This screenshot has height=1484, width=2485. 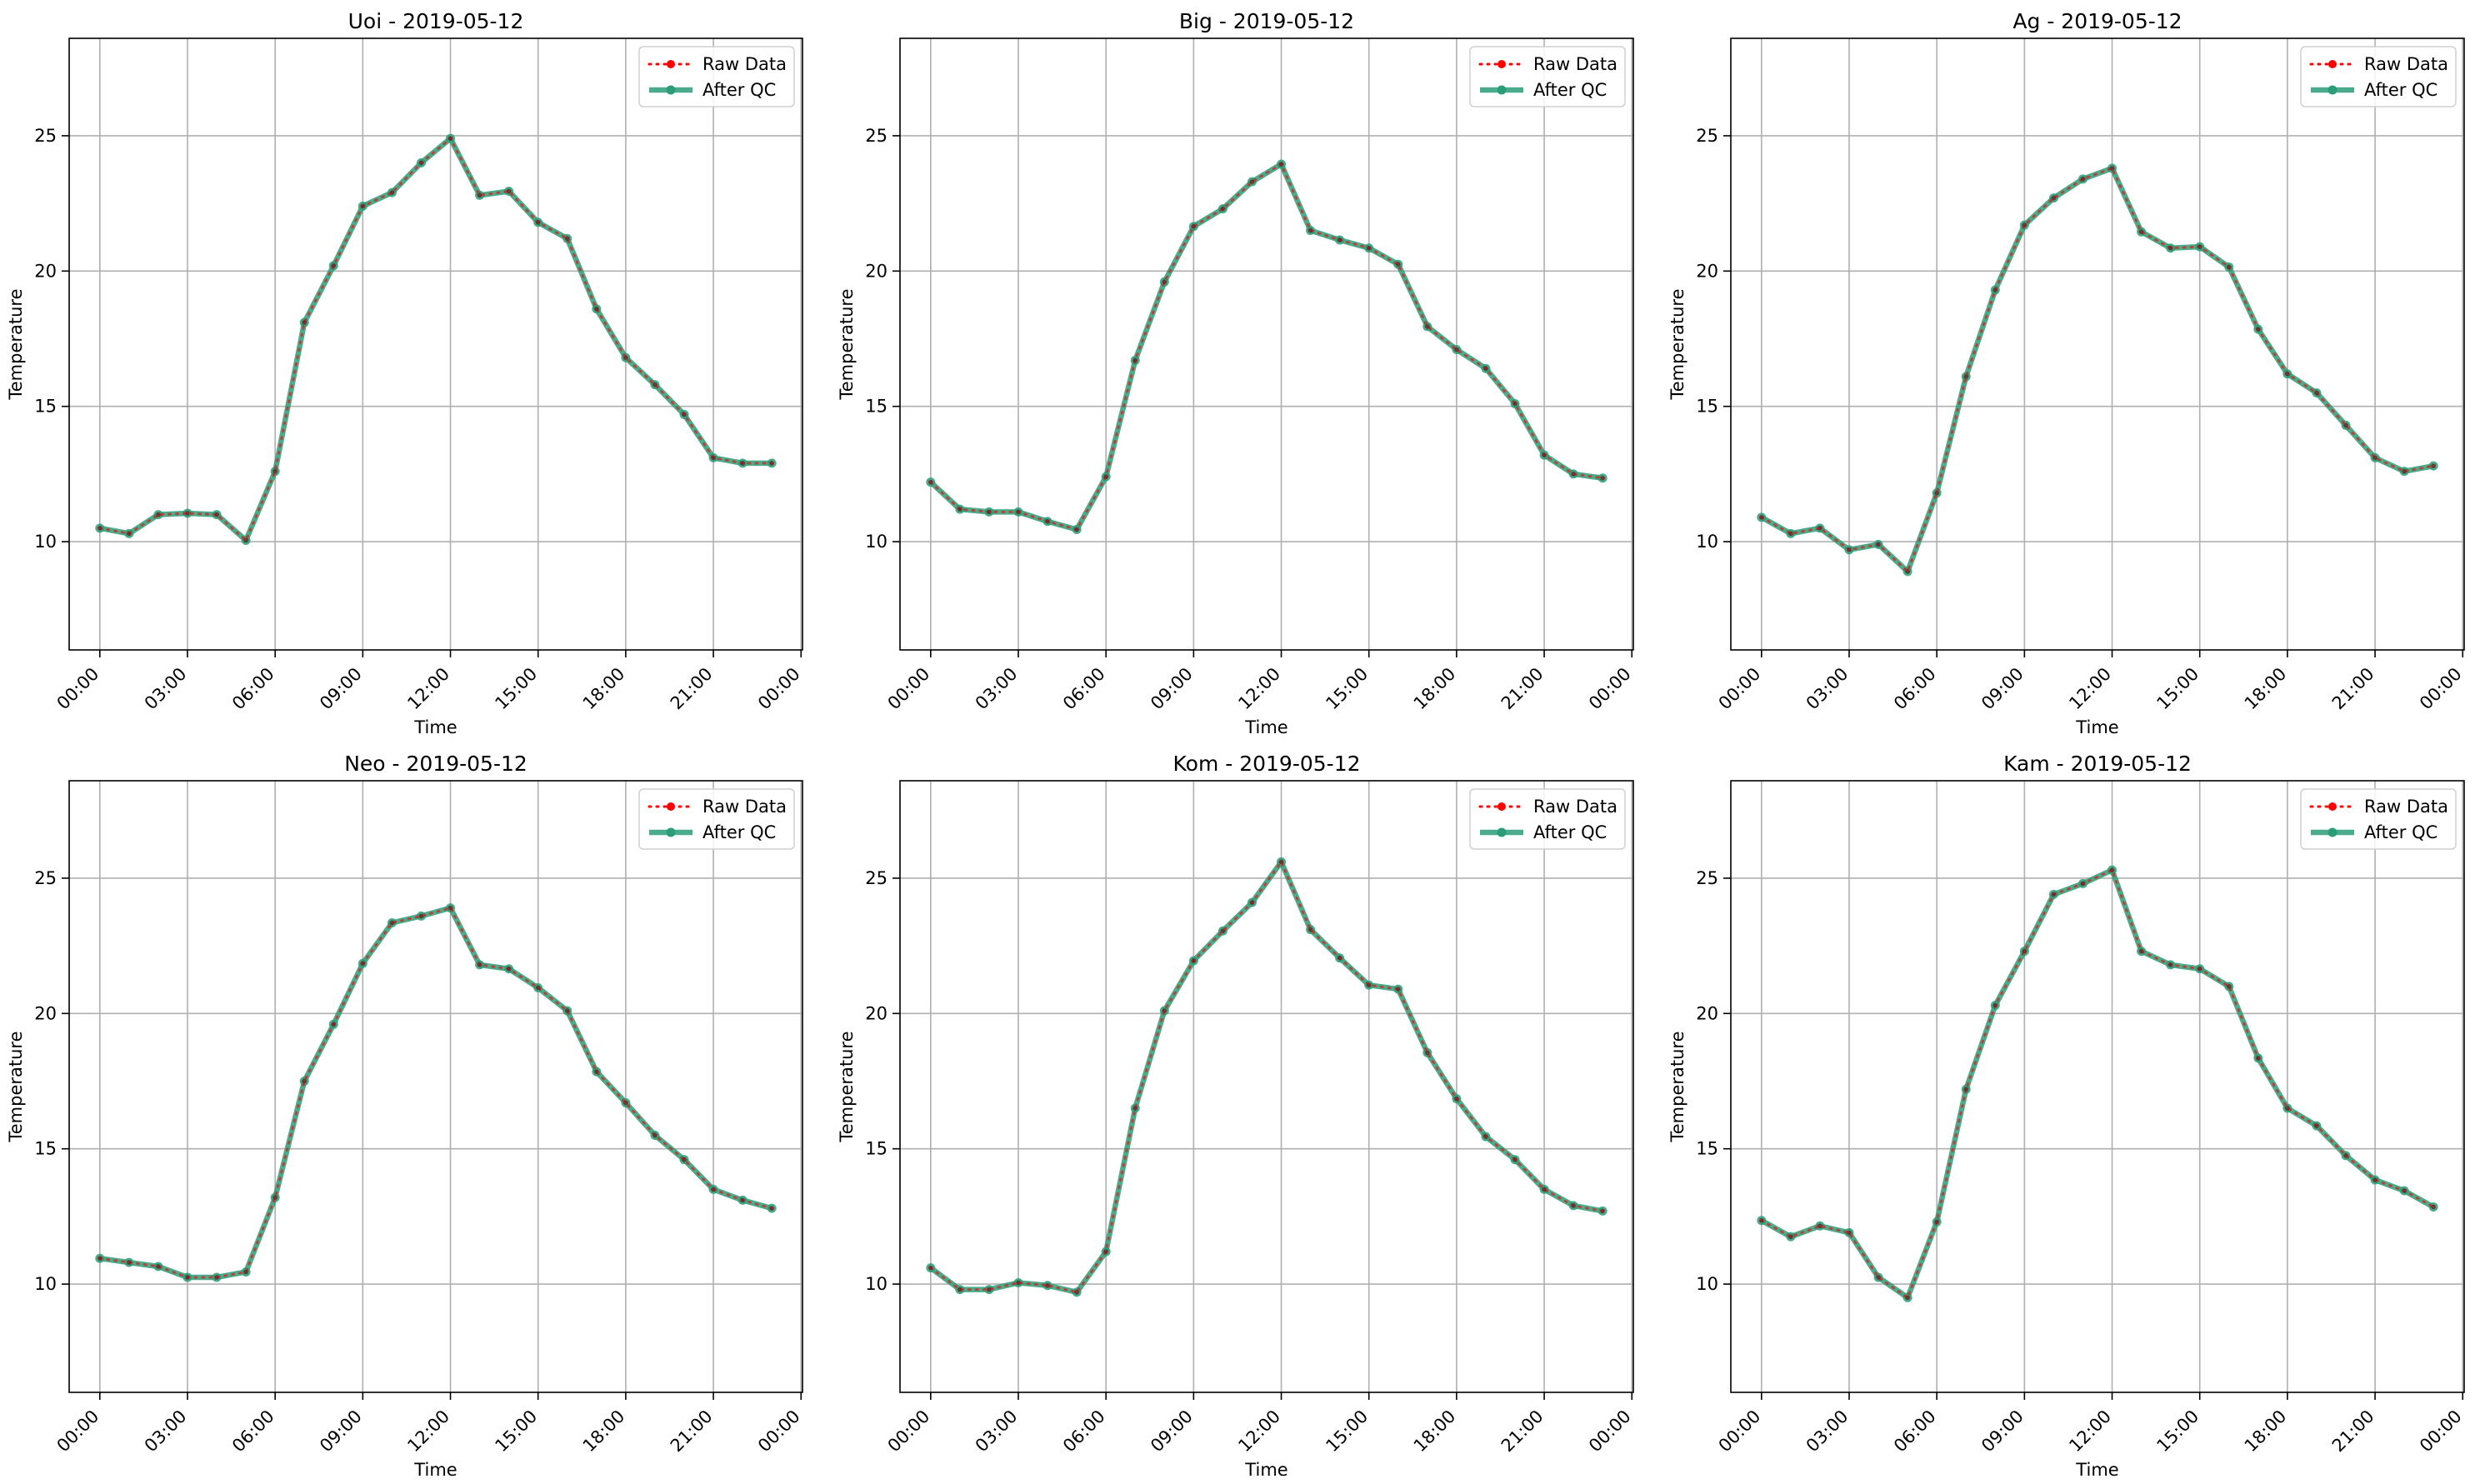 What do you see at coordinates (2097, 1084) in the screenshot?
I see `series-line-raw-data` at bounding box center [2097, 1084].